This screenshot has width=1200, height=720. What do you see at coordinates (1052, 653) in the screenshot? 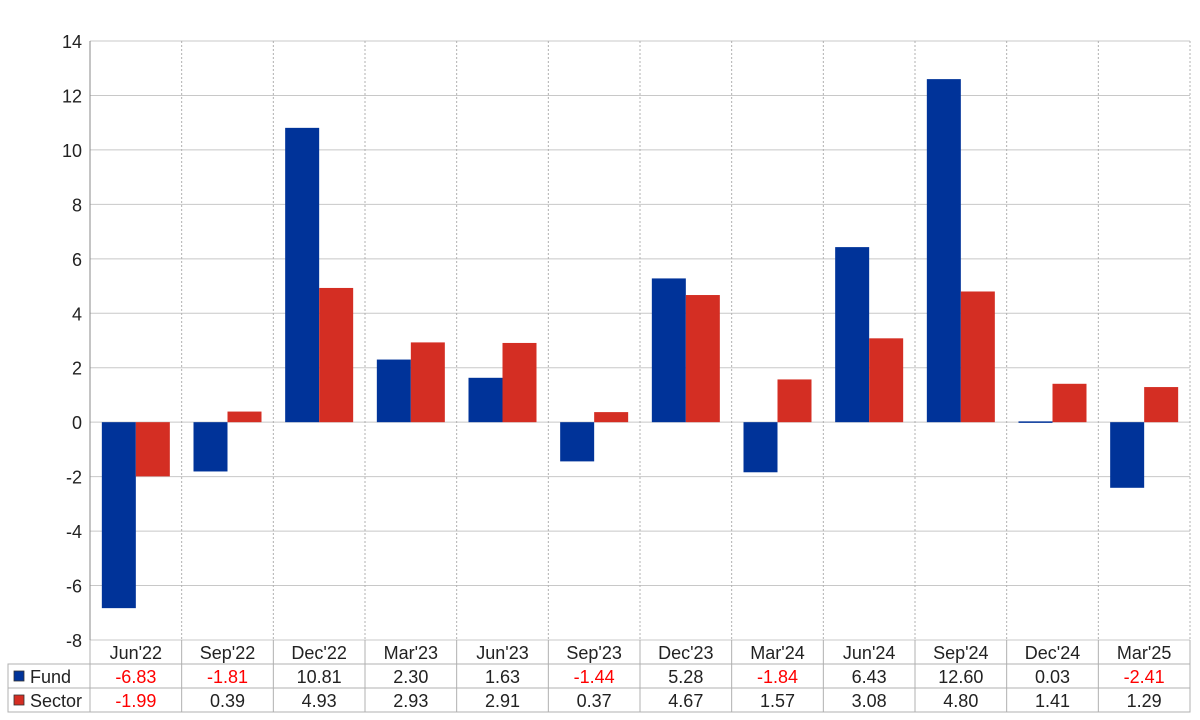
I see `x-tick-label: Dec'24` at bounding box center [1052, 653].